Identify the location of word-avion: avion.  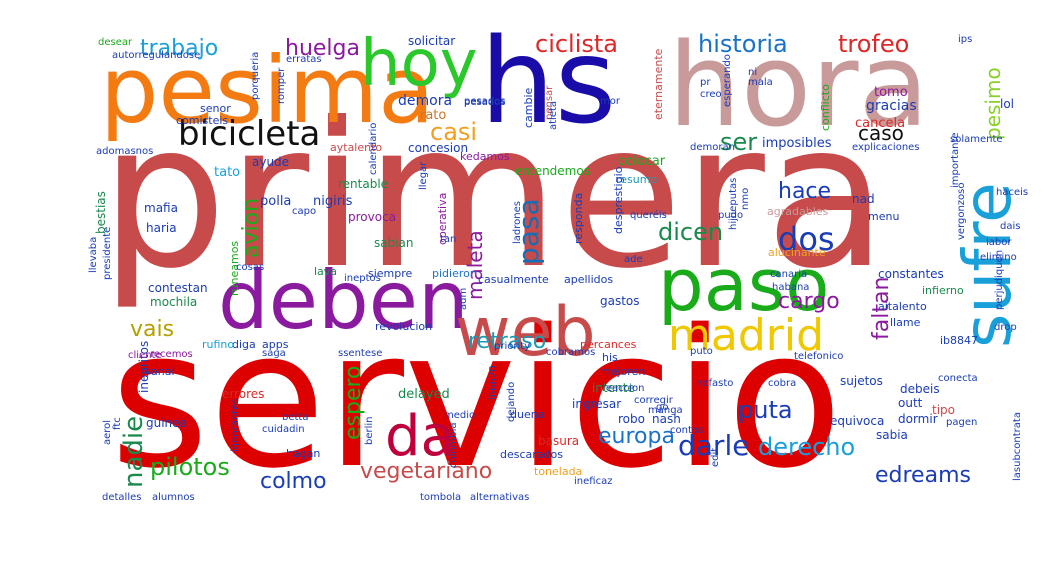
(251, 228).